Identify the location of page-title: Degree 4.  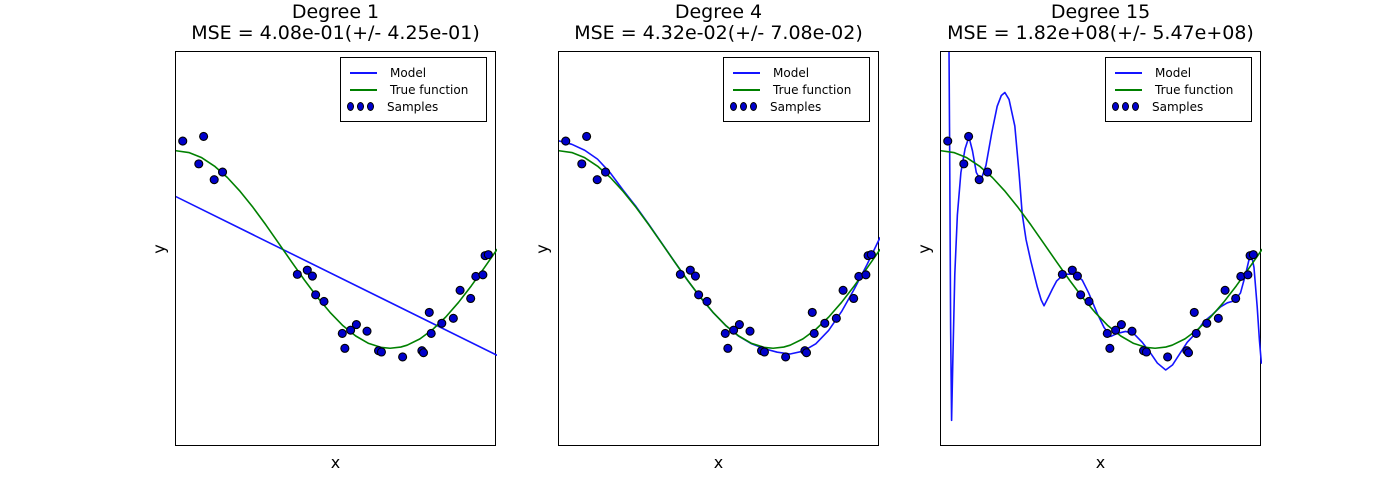
(718, 12).